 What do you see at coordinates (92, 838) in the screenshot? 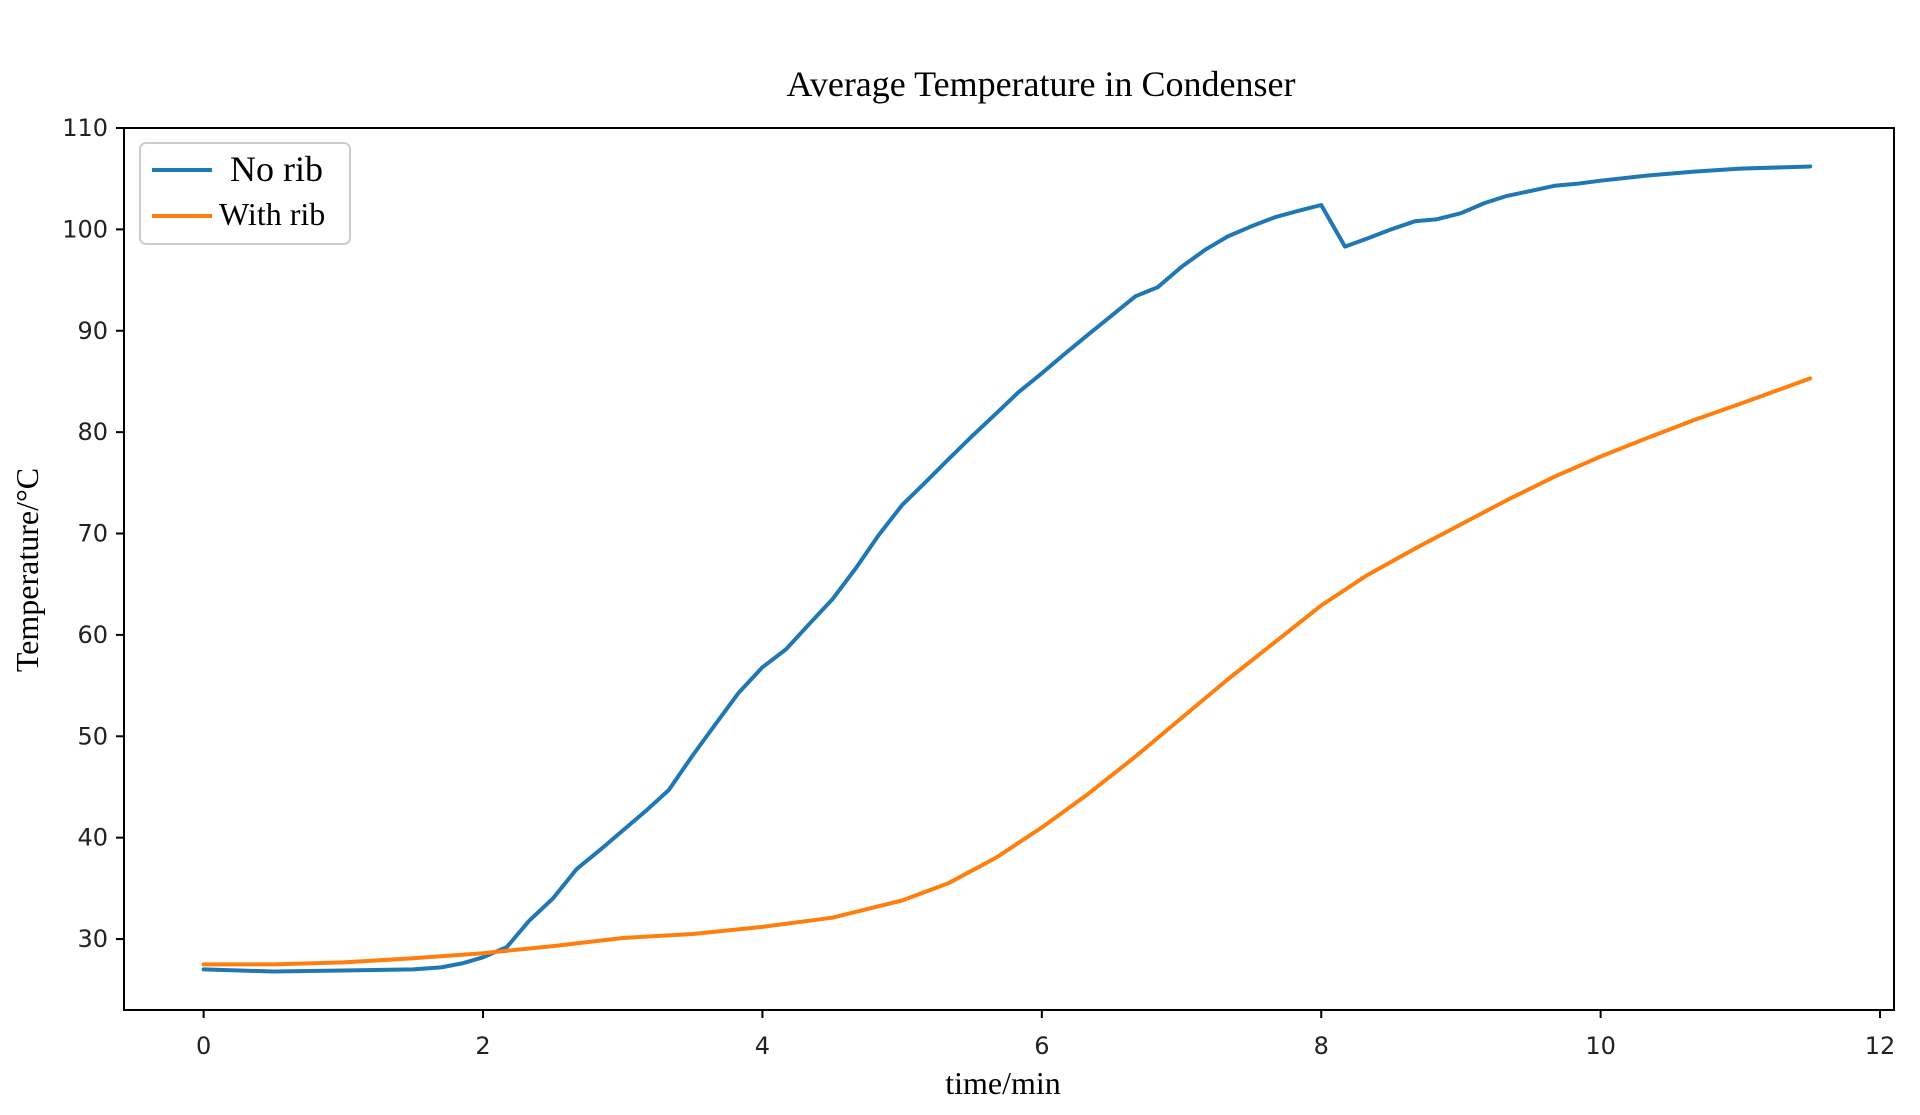
I see `y-tick-label: 40` at bounding box center [92, 838].